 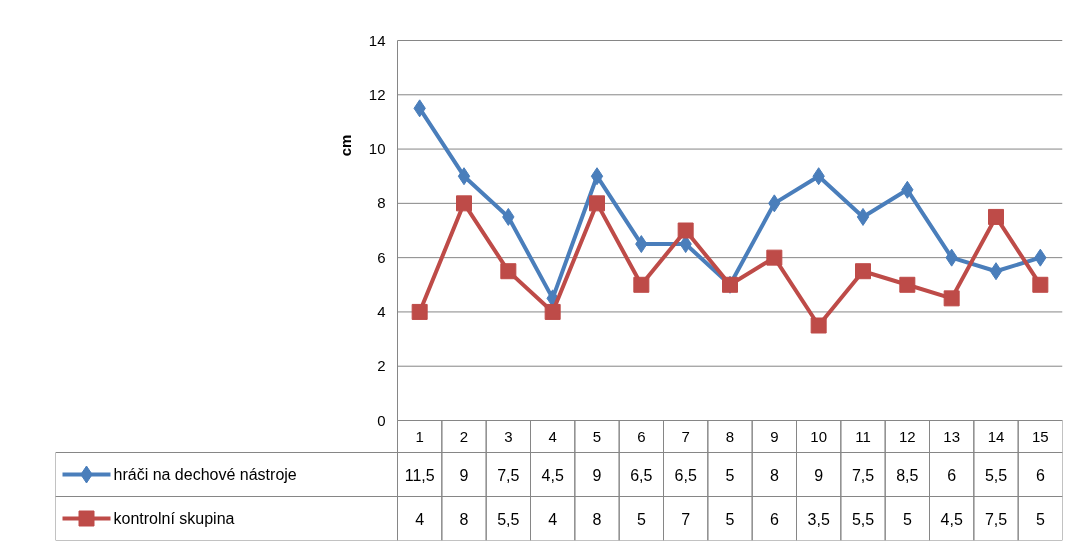 What do you see at coordinates (907, 475) in the screenshot?
I see `data-label: 8,5` at bounding box center [907, 475].